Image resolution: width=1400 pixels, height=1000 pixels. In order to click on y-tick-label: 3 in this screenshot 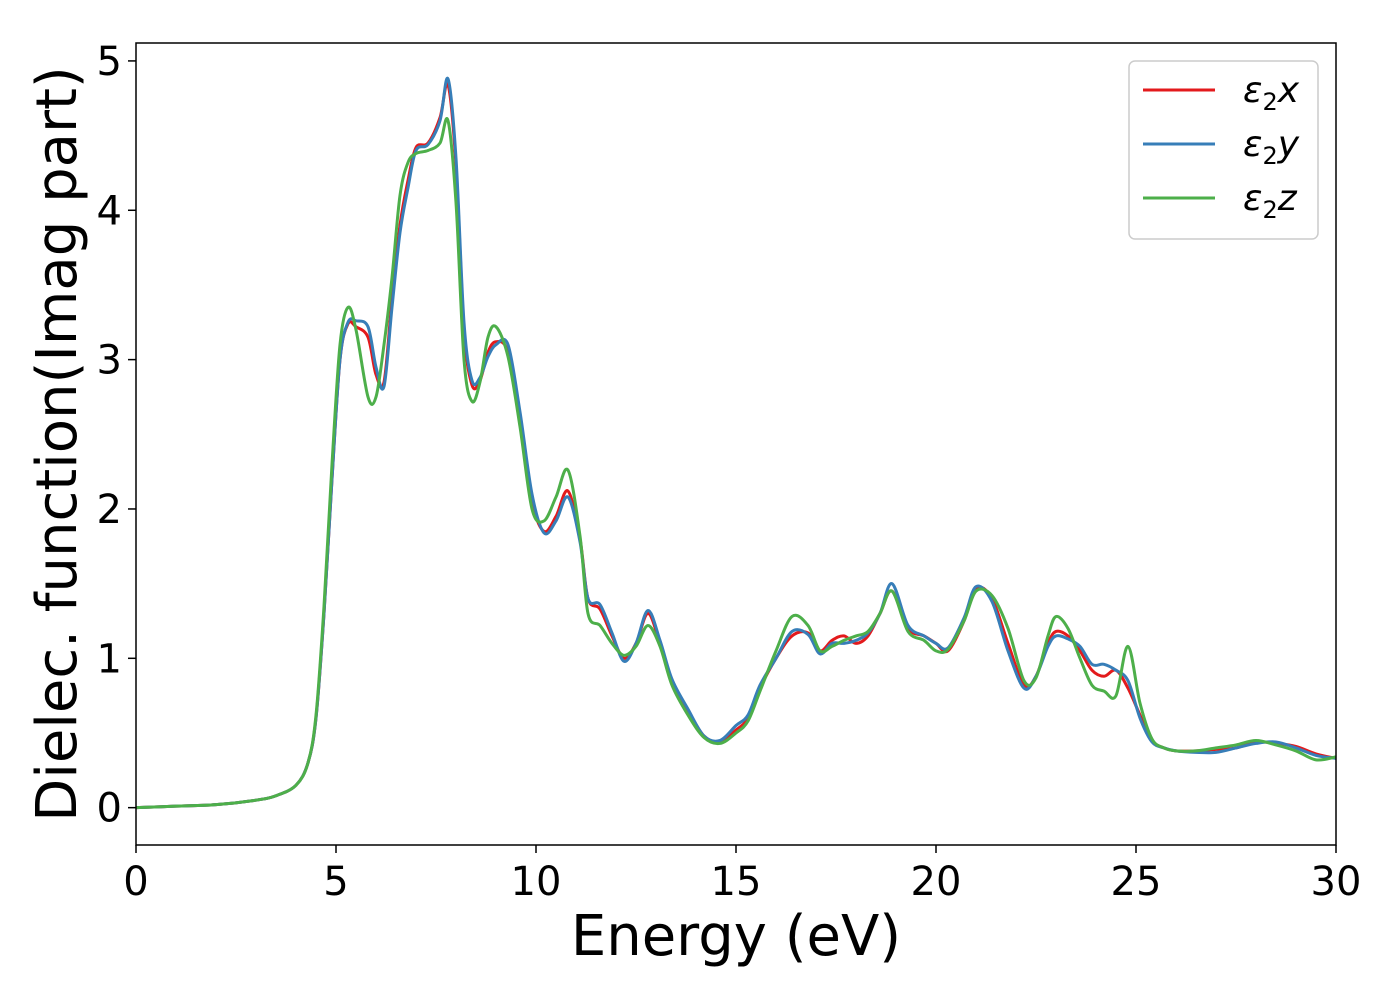, I will do `click(109, 361)`.